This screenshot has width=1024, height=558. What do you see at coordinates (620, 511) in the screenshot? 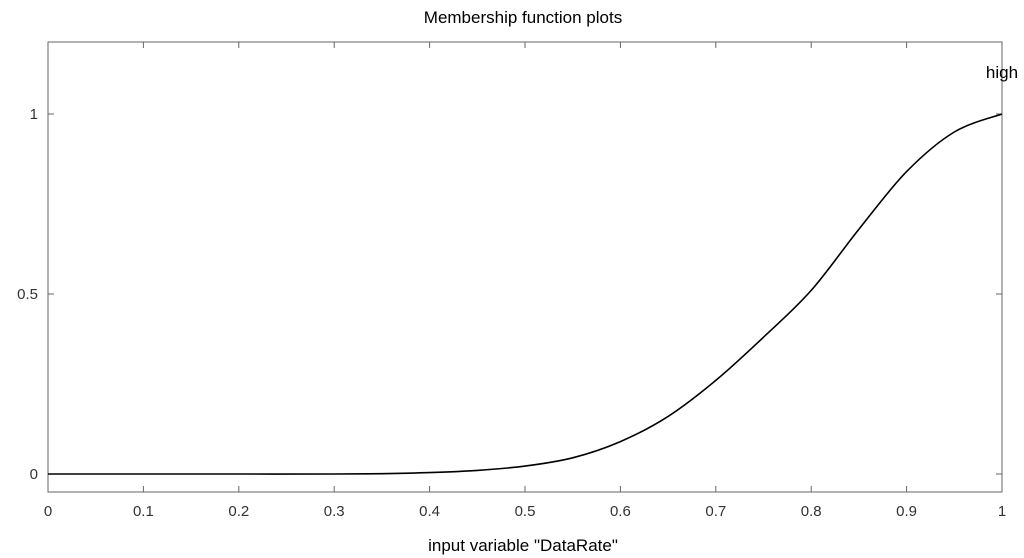
I see `x-tick-label-6: 0.6` at bounding box center [620, 511].